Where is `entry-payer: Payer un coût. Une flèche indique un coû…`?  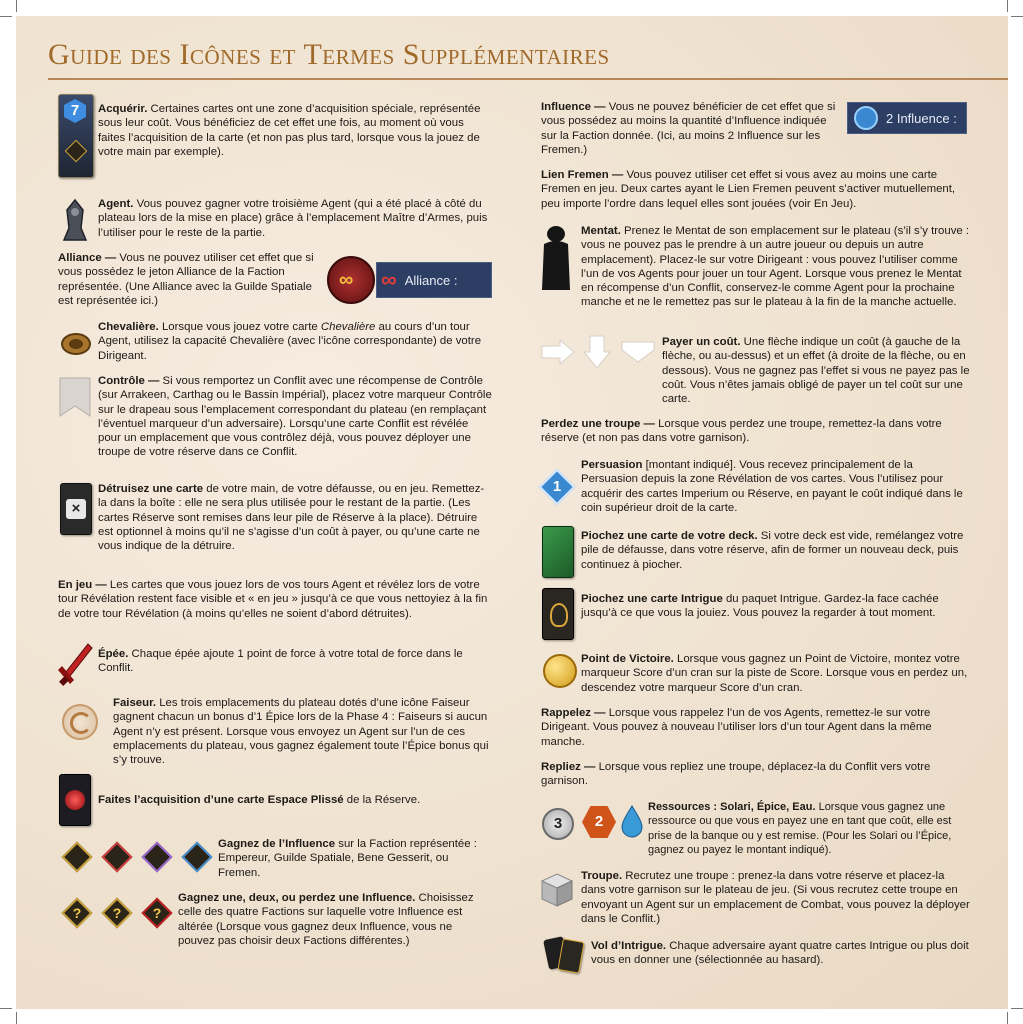
entry-payer: Payer un coût. Une flèche indique un coû… is located at coordinates (817, 370).